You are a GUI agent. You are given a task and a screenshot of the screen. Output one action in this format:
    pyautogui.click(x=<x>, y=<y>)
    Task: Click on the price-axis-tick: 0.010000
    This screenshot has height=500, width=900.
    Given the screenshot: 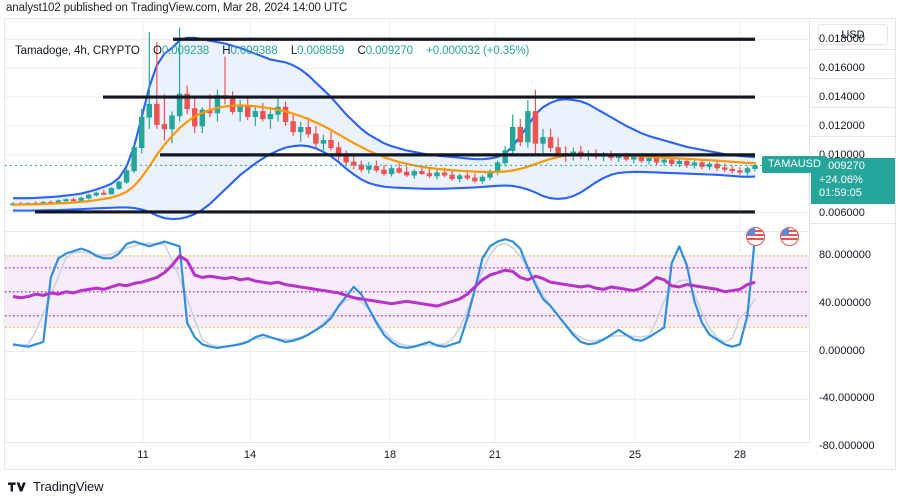 What is the action you would take?
    pyautogui.click(x=842, y=154)
    